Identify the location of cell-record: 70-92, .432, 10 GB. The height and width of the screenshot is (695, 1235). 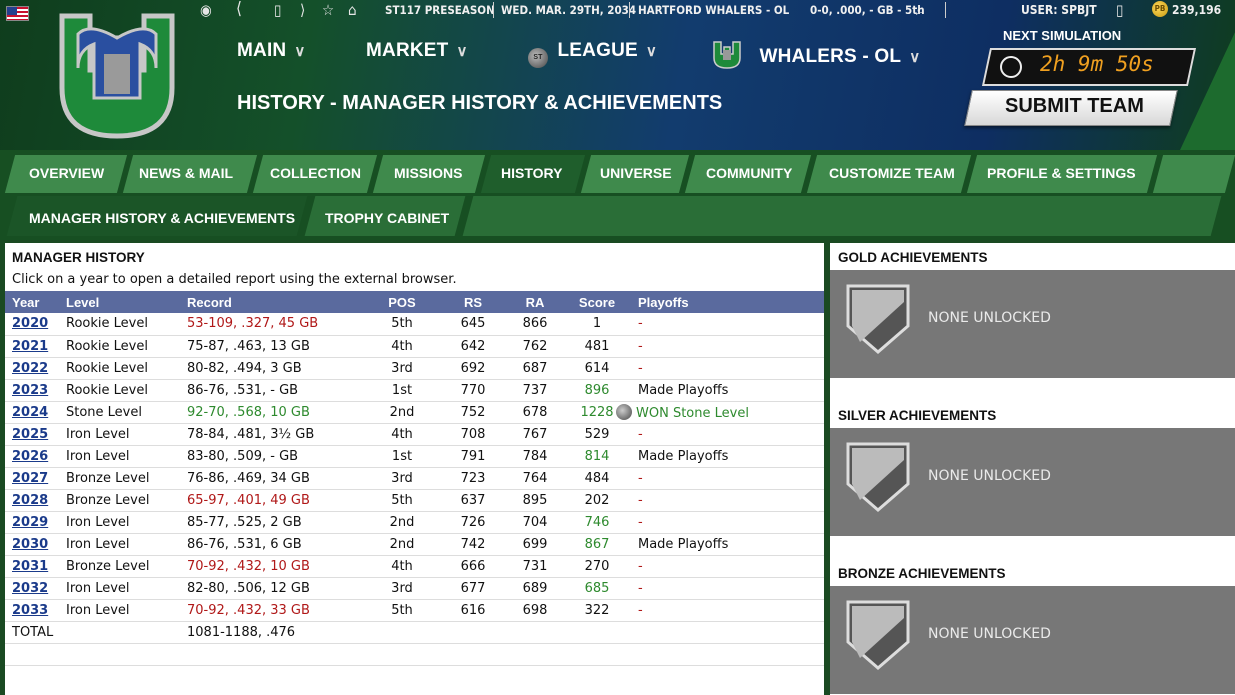
(274, 566).